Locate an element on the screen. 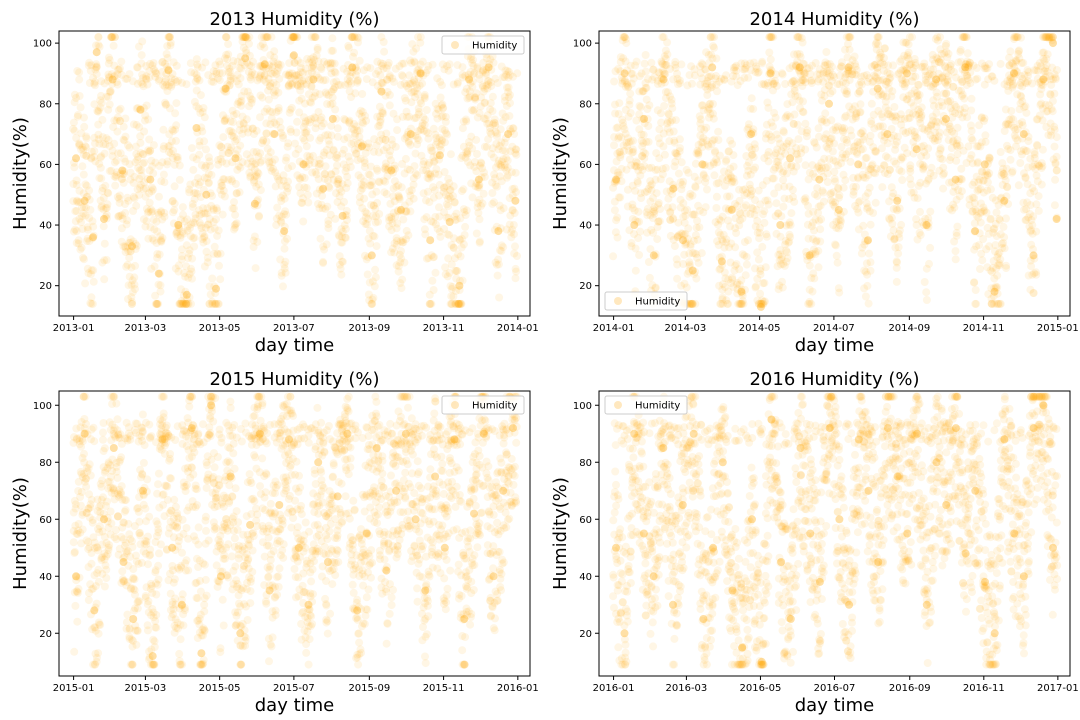 The width and height of the screenshot is (1080, 720). x-tick-label: 2013-05 is located at coordinates (220, 328).